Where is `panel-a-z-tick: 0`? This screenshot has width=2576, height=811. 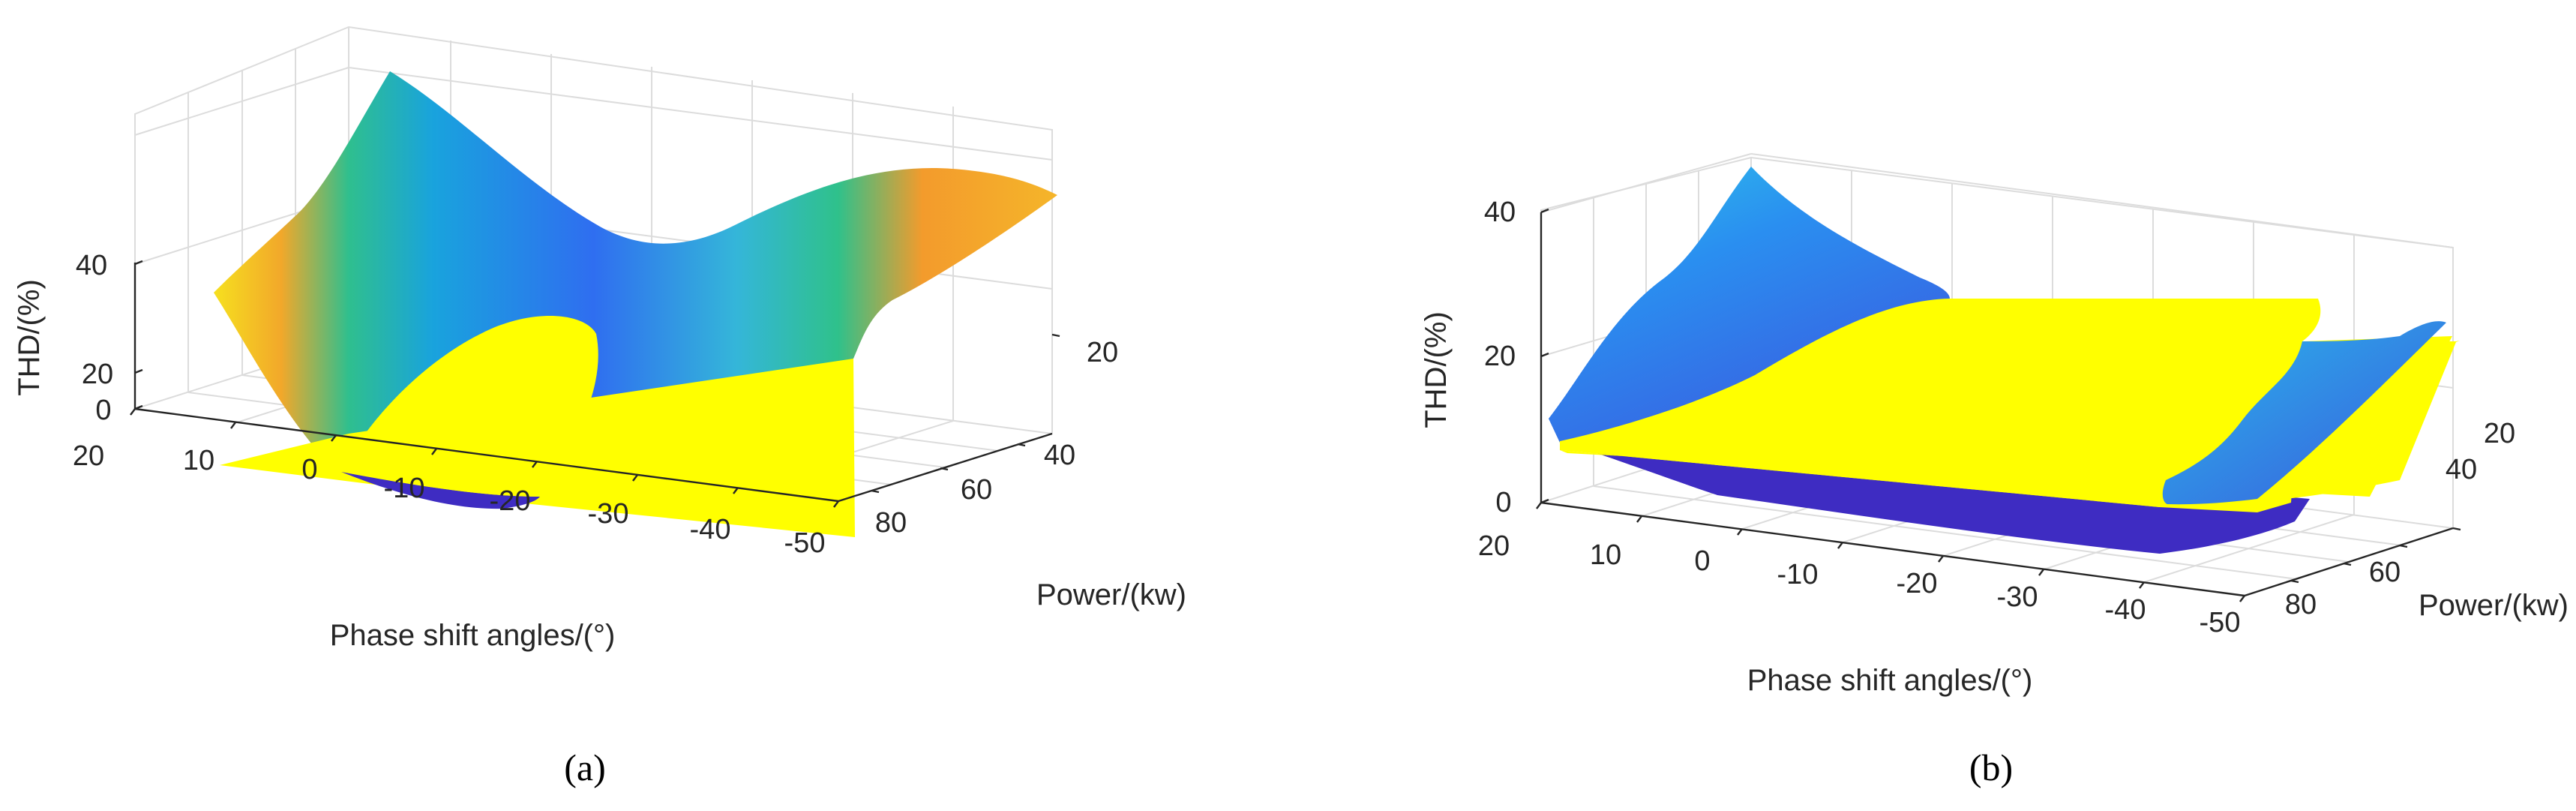
panel-a-z-tick: 0 is located at coordinates (103, 410).